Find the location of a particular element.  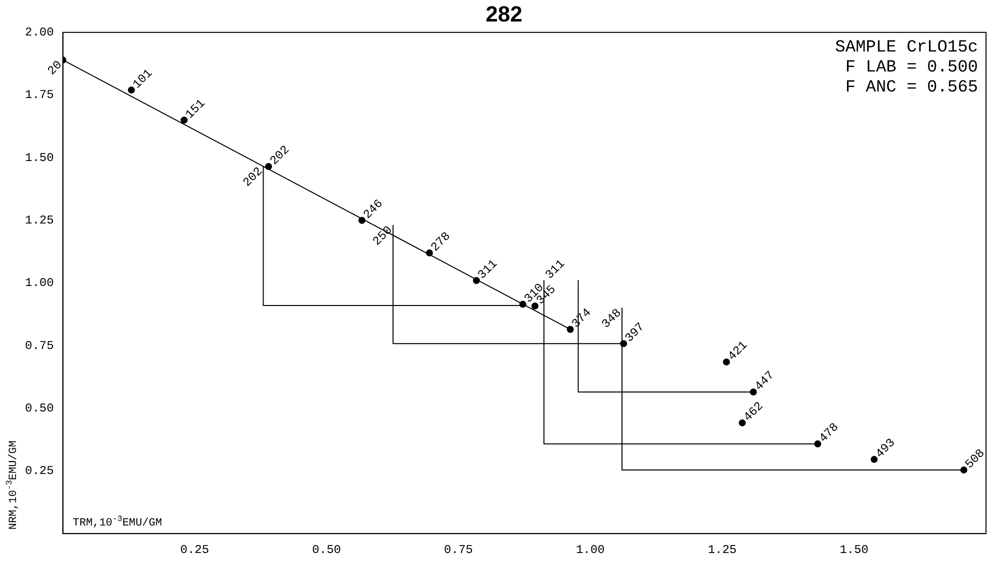

annotation: 478 is located at coordinates (829, 433).